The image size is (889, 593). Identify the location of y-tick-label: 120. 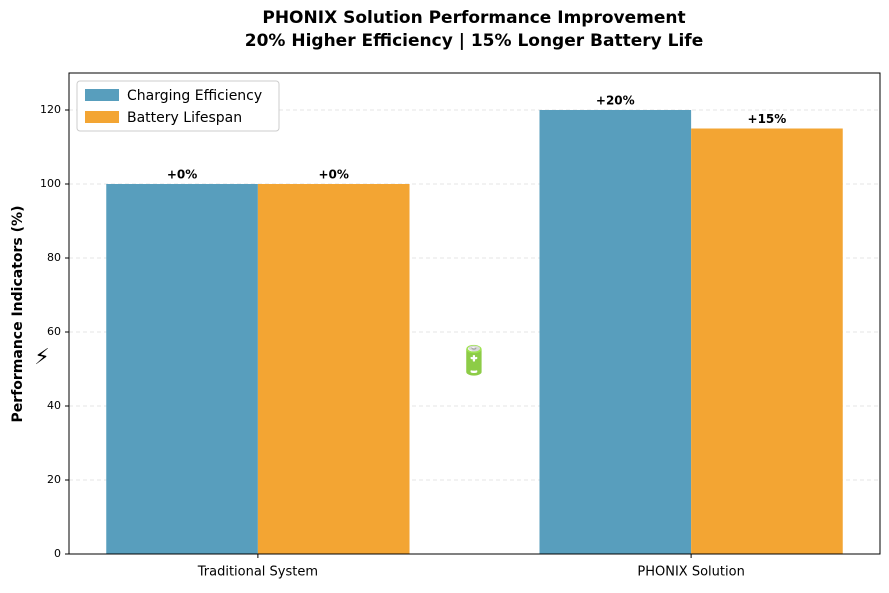
(50, 109).